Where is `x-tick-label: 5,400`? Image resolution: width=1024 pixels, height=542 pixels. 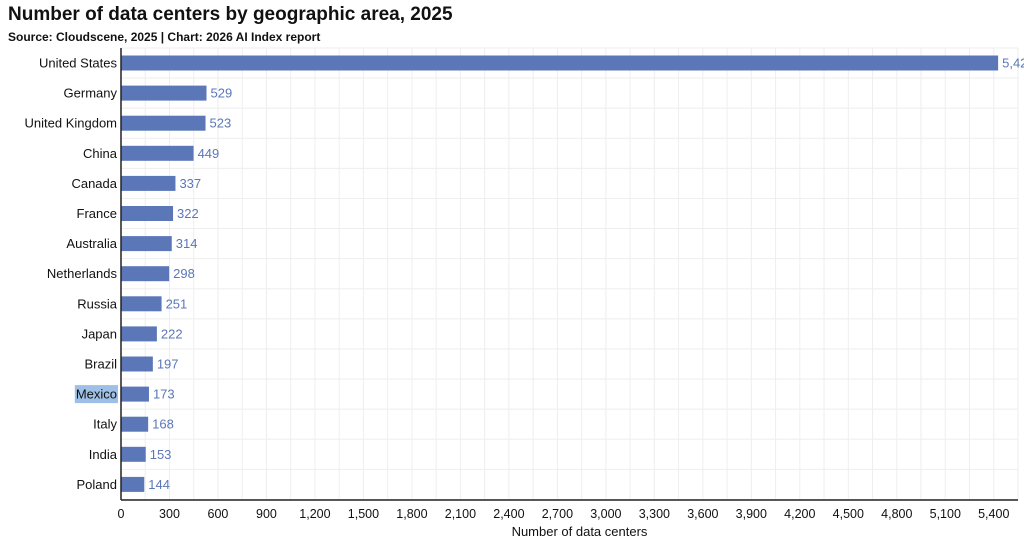
x-tick-label: 5,400 is located at coordinates (993, 514).